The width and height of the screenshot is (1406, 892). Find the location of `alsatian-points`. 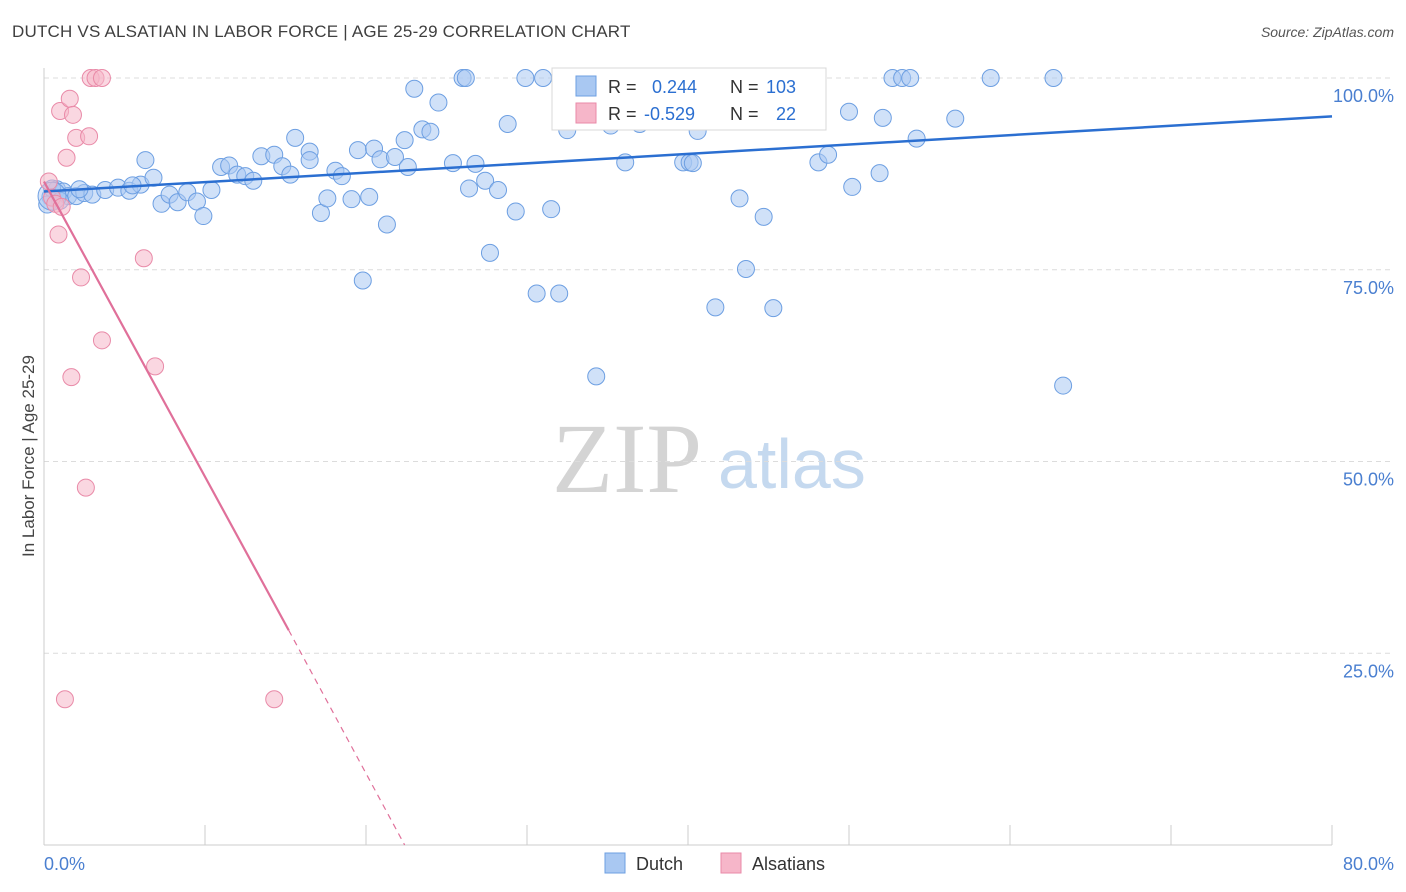

alsatian-points is located at coordinates (161, 389).